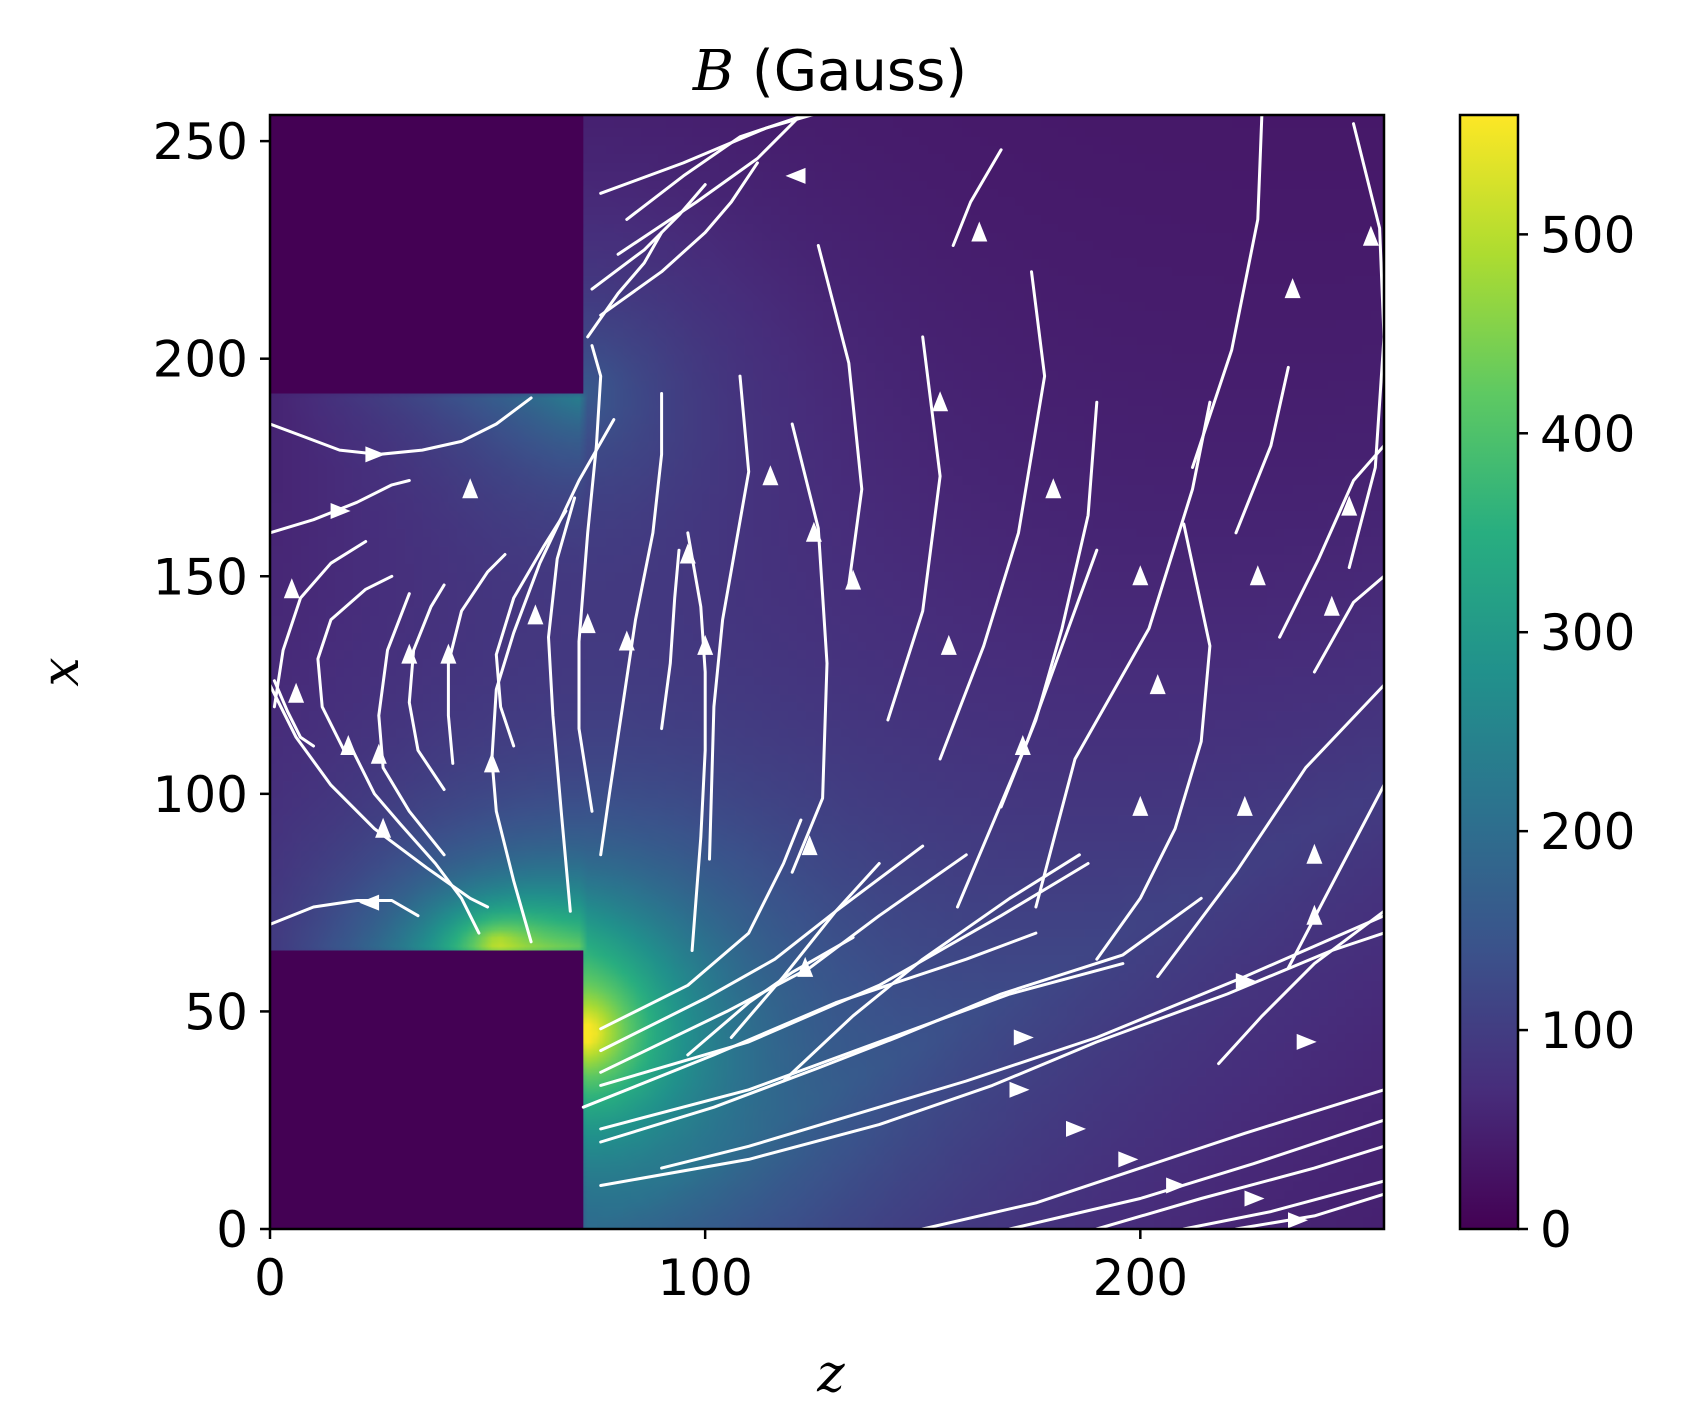  Describe the element at coordinates (850, 71) in the screenshot. I see `chart-title-unit: (Gauss)` at that location.